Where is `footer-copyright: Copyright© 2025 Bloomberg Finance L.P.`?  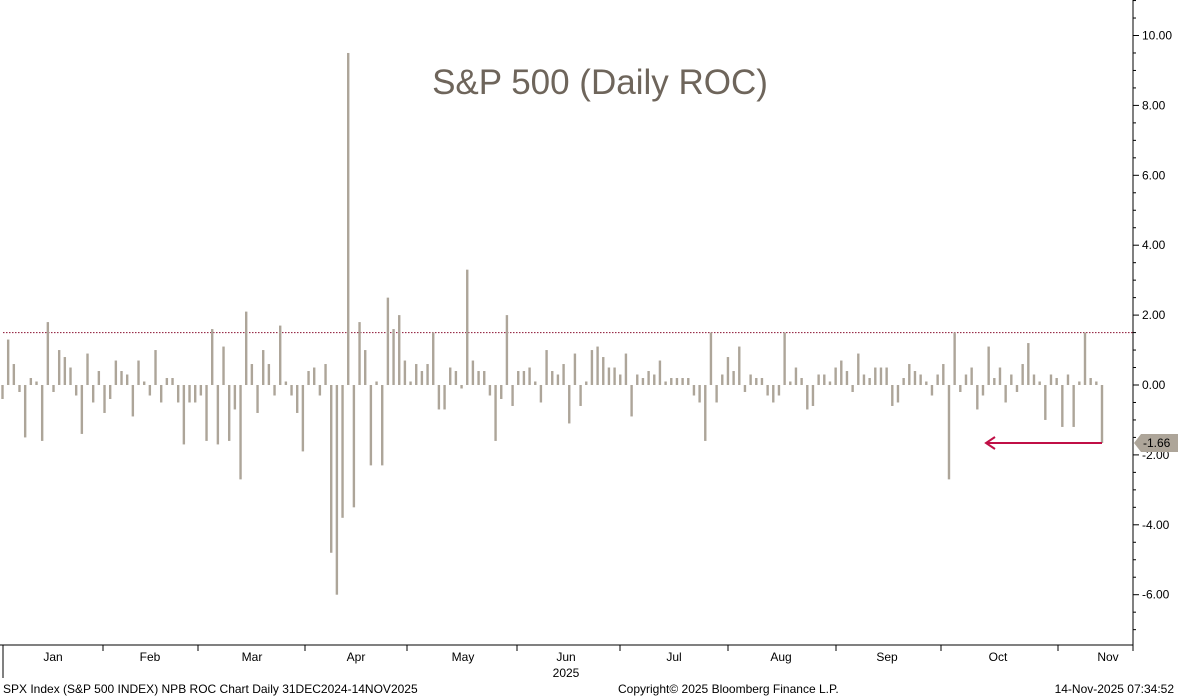 footer-copyright: Copyright© 2025 Bloomberg Finance L.P. is located at coordinates (728, 689).